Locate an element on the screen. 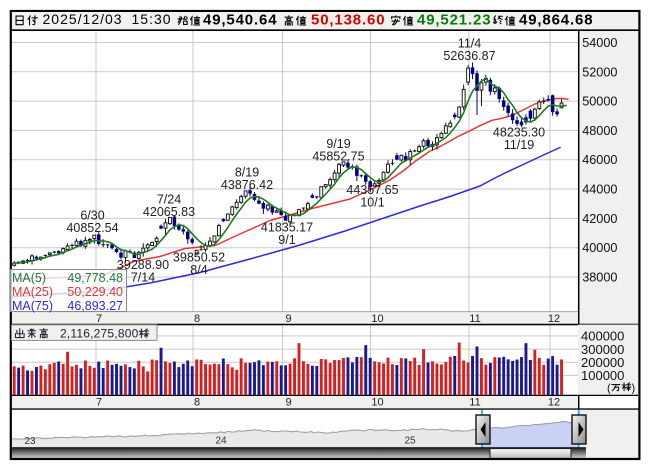  svg-text: 38000 is located at coordinates (599, 278).